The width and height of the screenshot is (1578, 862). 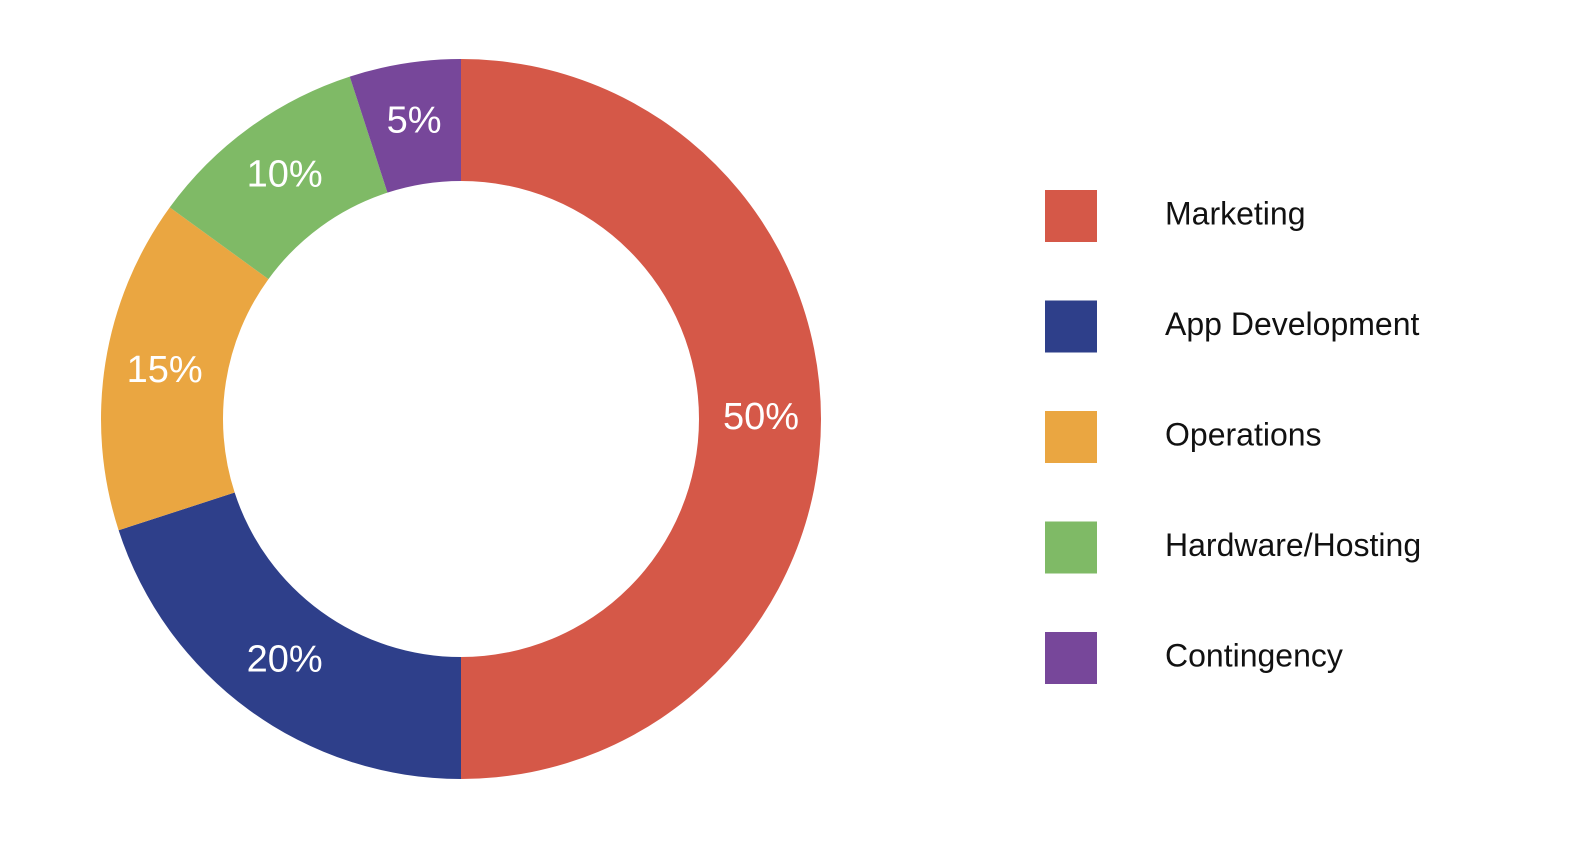 I want to click on slice-label: 10%, so click(x=285, y=174).